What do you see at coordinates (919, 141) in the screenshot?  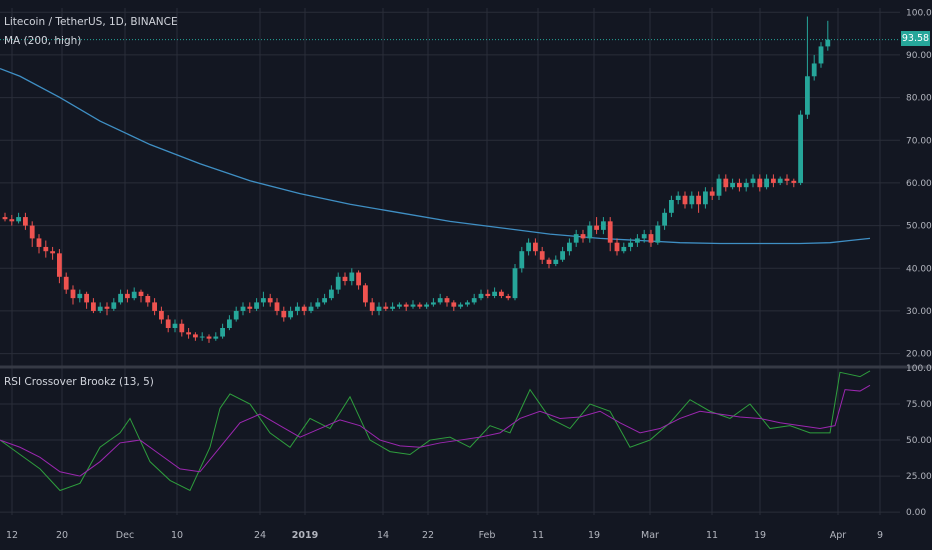 I see `y-tick-label: 70.00` at bounding box center [919, 141].